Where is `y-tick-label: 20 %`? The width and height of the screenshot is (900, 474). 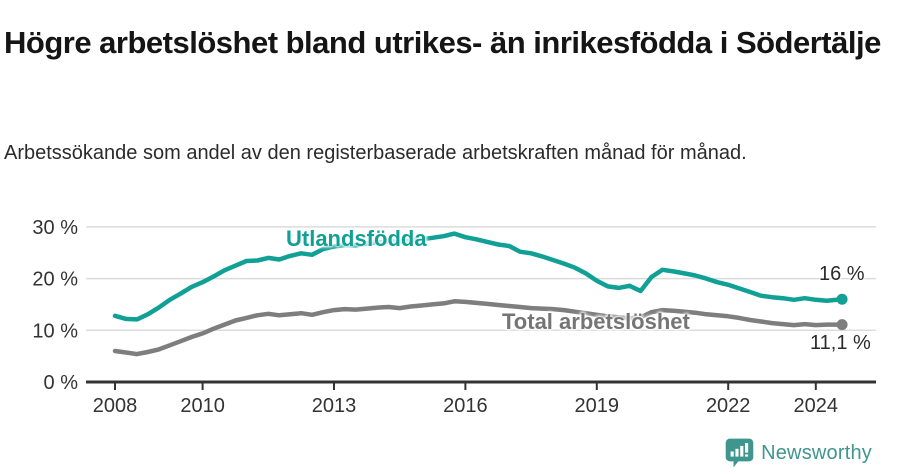 y-tick-label: 20 % is located at coordinates (55, 280).